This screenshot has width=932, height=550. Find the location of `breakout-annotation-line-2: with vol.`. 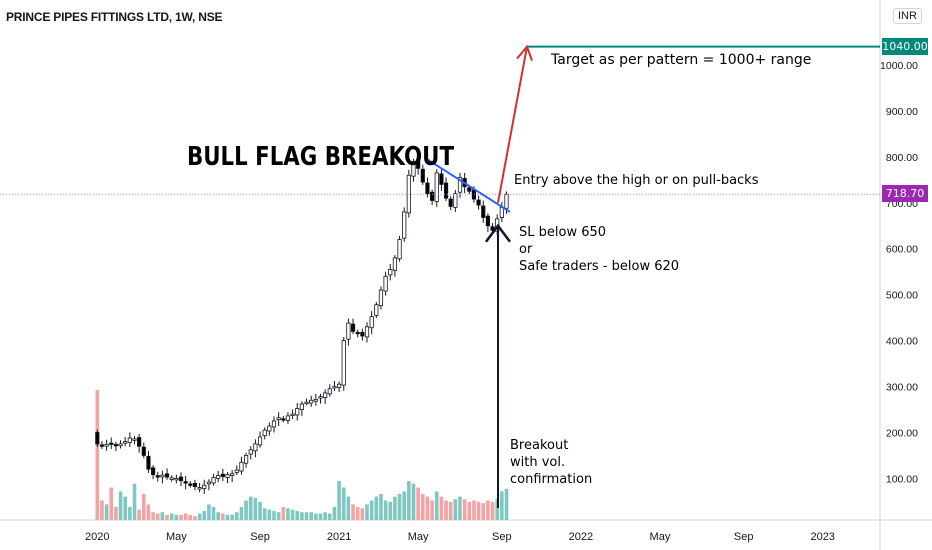

breakout-annotation-line-2: with vol. is located at coordinates (538, 462).